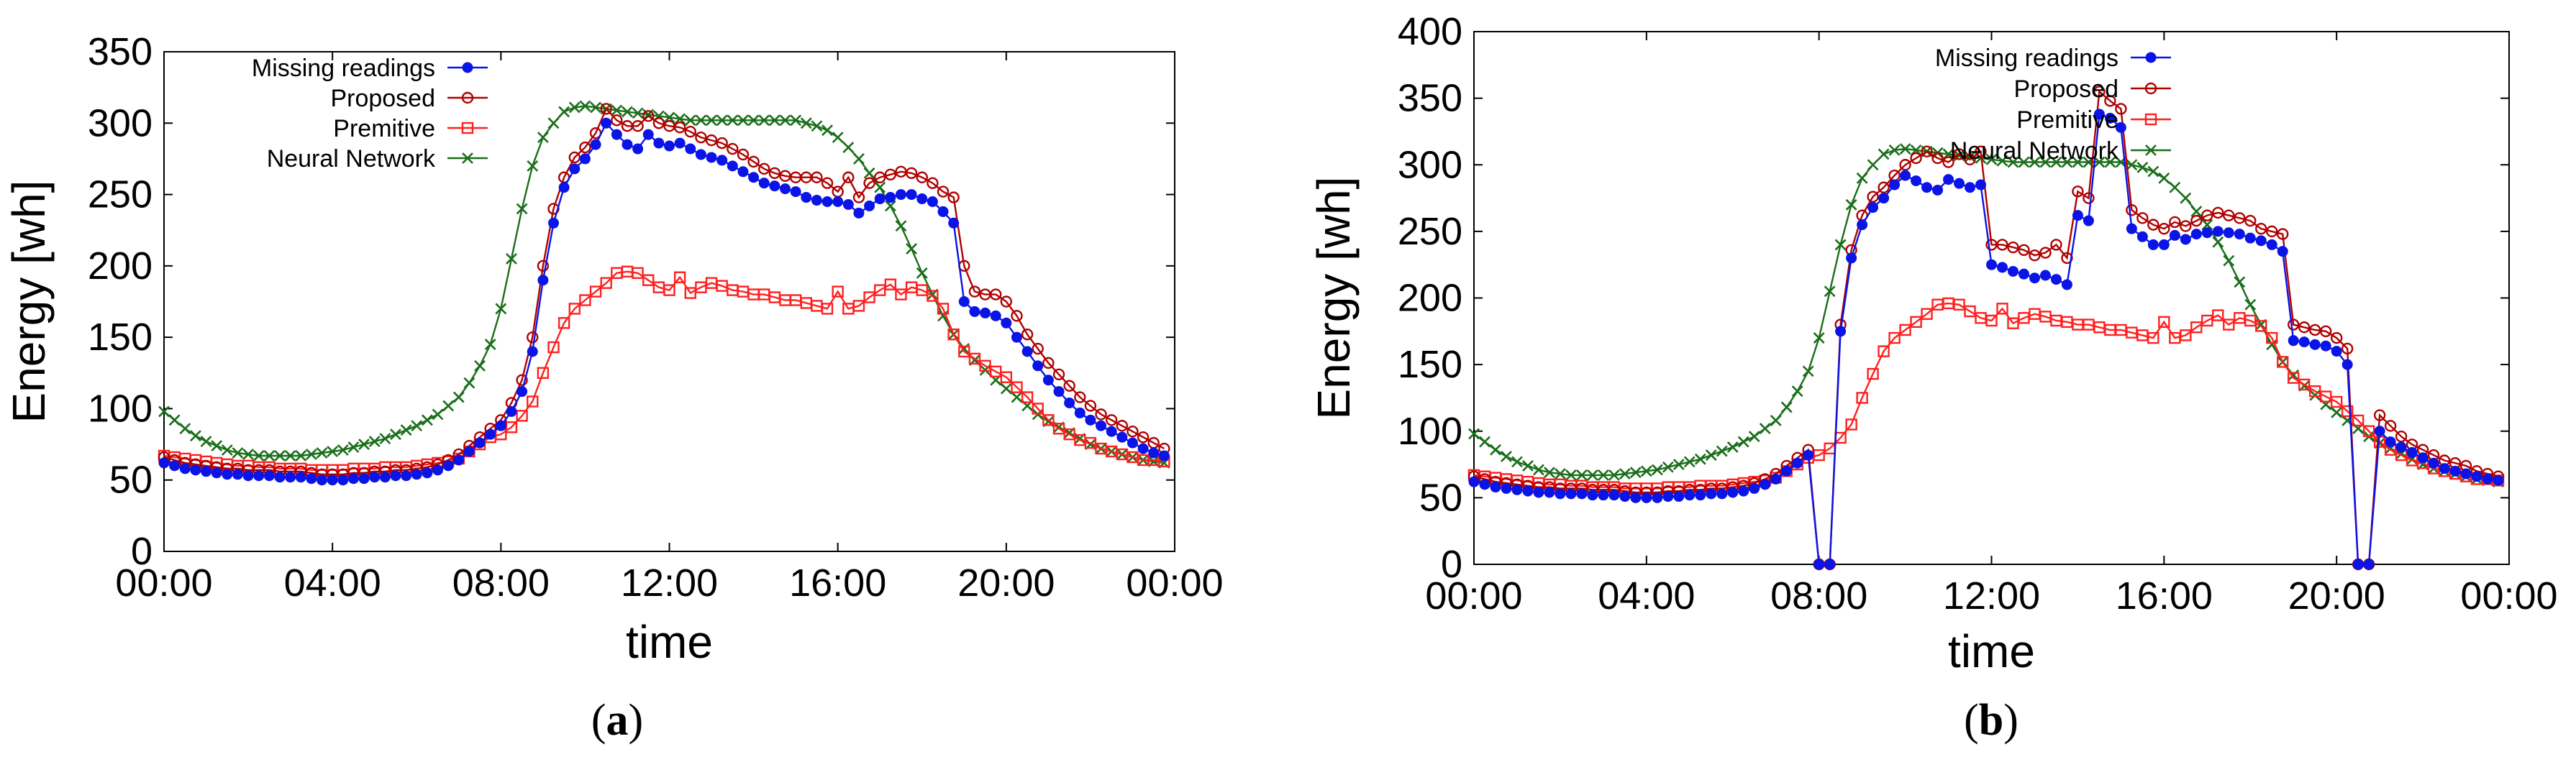  What do you see at coordinates (29, 301) in the screenshot?
I see `y-axis-label-a: Energy [wh]` at bounding box center [29, 301].